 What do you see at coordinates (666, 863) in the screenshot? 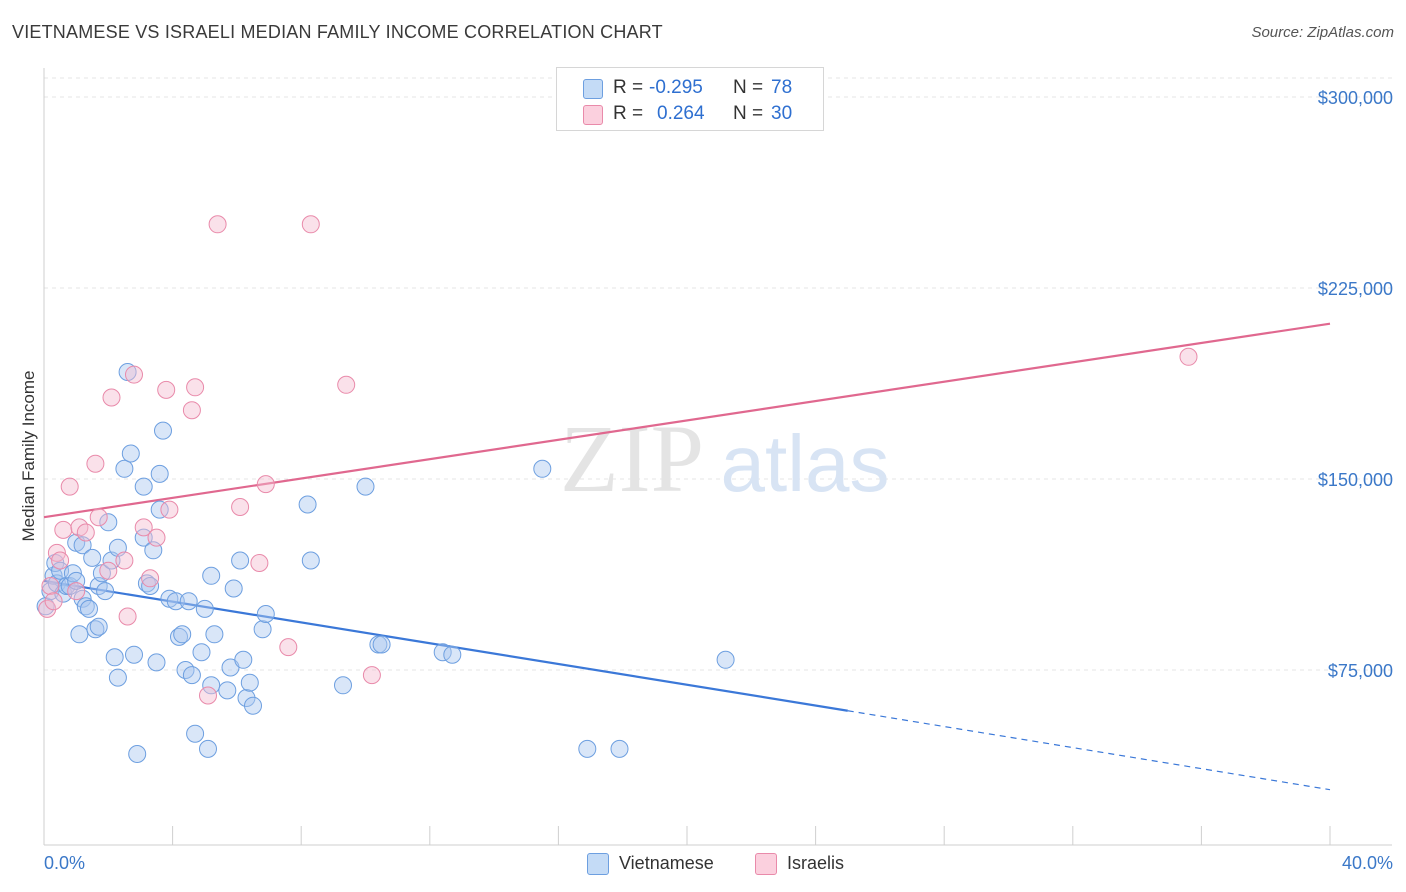
I see `bottom-legend-label-vietnamese: Vietnamese` at bounding box center [666, 863].